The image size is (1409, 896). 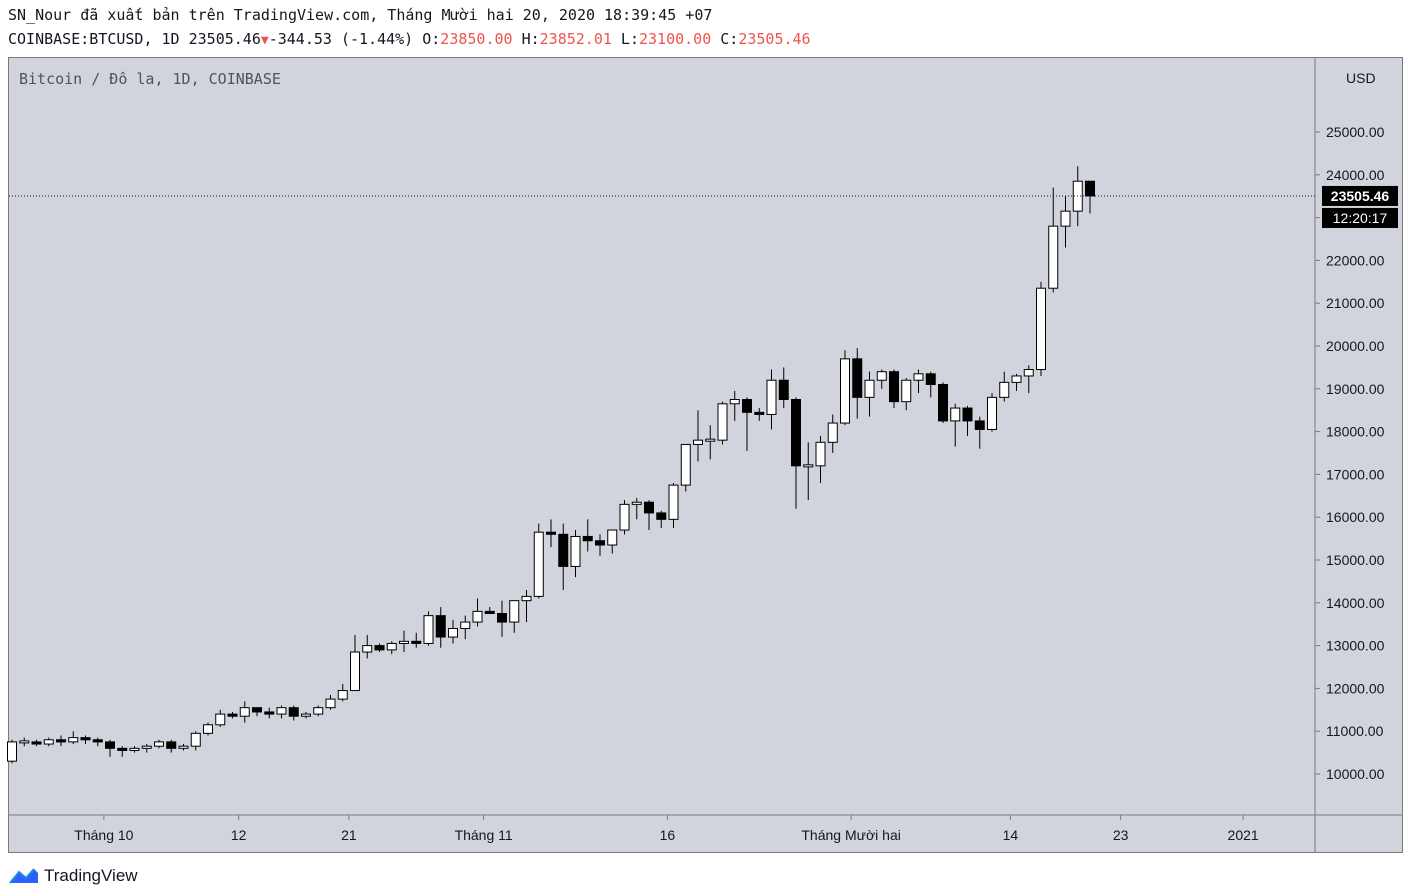 I want to click on price-tick-label: 24000.00, so click(x=1355, y=175).